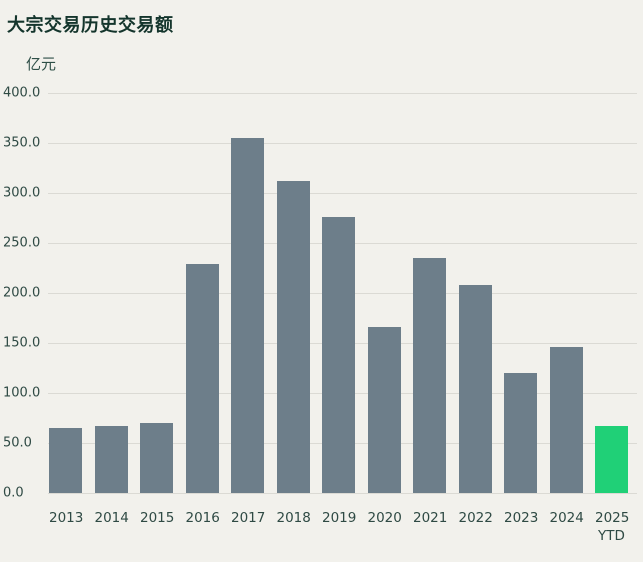  Describe the element at coordinates (17, 443) in the screenshot. I see `y-tick-label: 50.0` at that location.